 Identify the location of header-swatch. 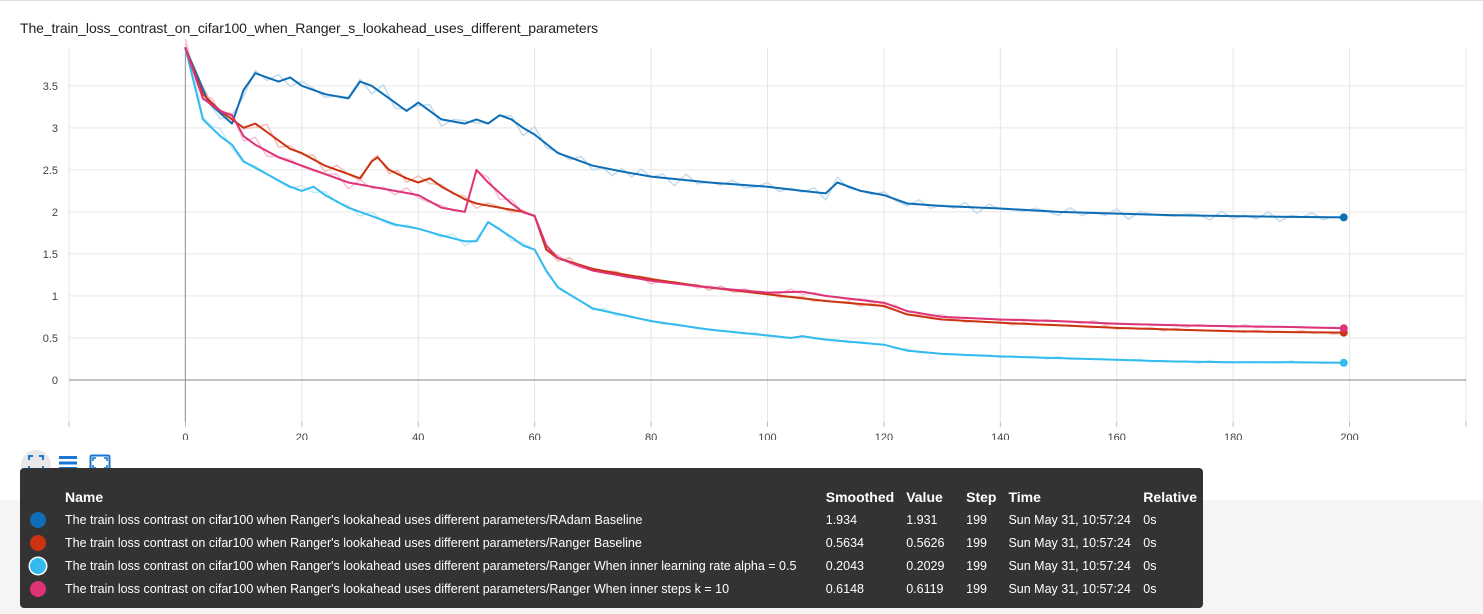
(43, 497).